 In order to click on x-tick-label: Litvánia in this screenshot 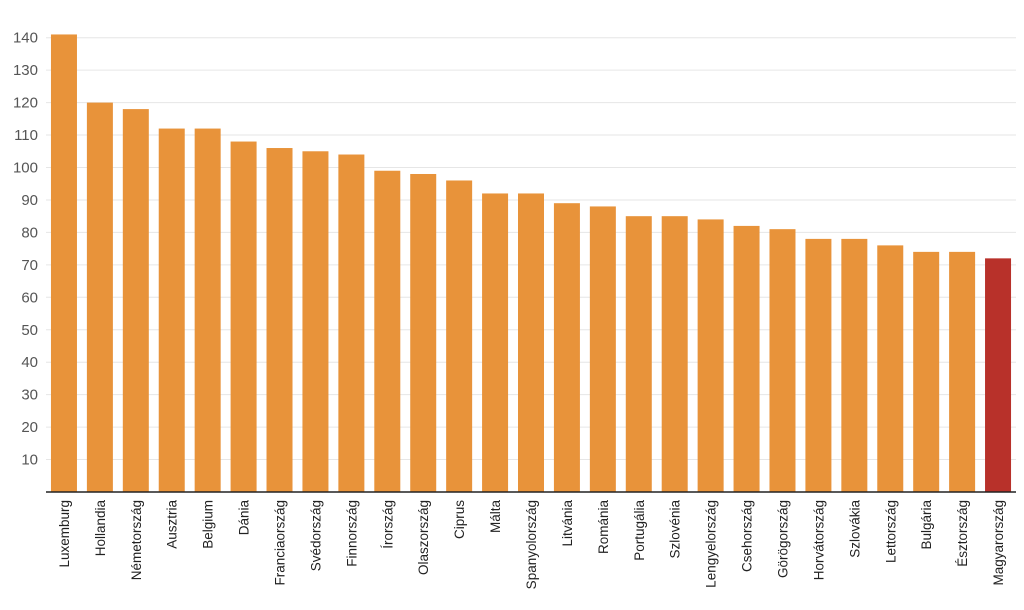, I will do `click(567, 523)`.